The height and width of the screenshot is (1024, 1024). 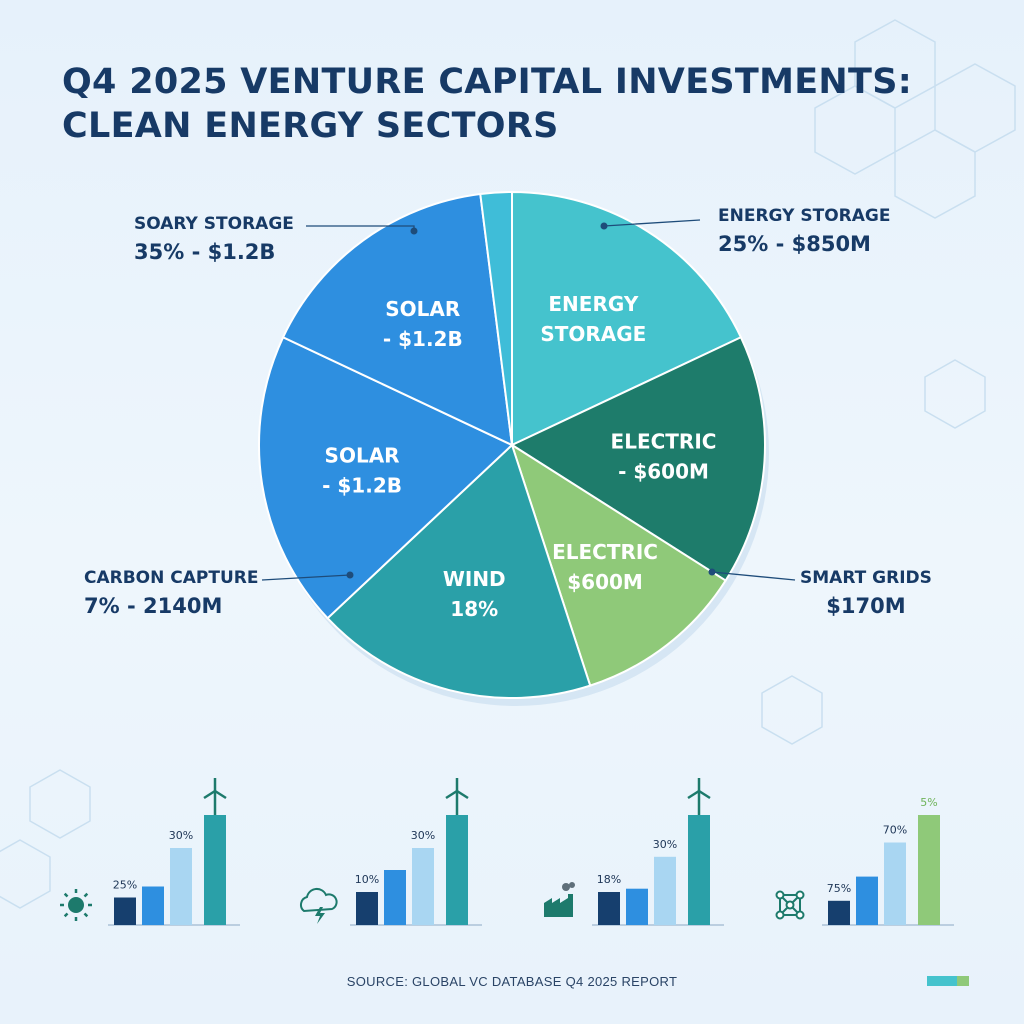 What do you see at coordinates (171, 578) in the screenshot?
I see `callout-label: CARBON CAPTURE` at bounding box center [171, 578].